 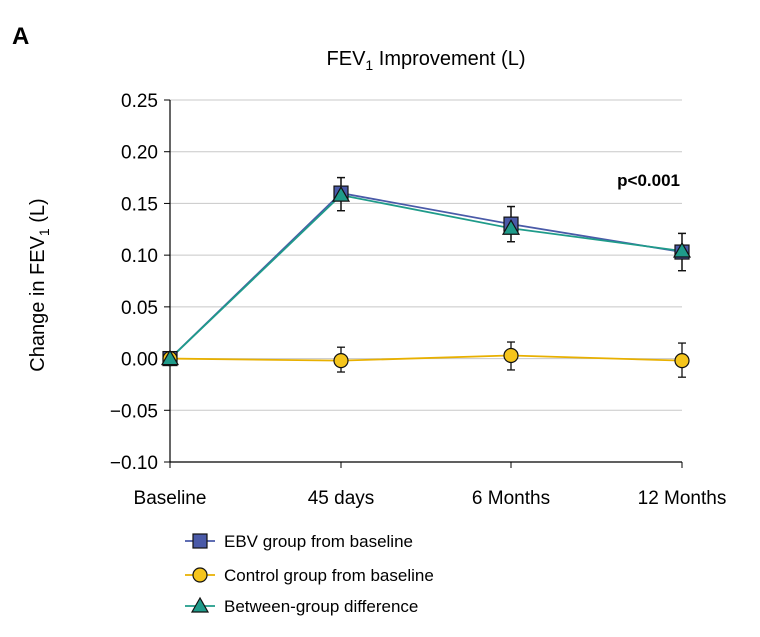 I want to click on series-line, so click(x=426, y=358).